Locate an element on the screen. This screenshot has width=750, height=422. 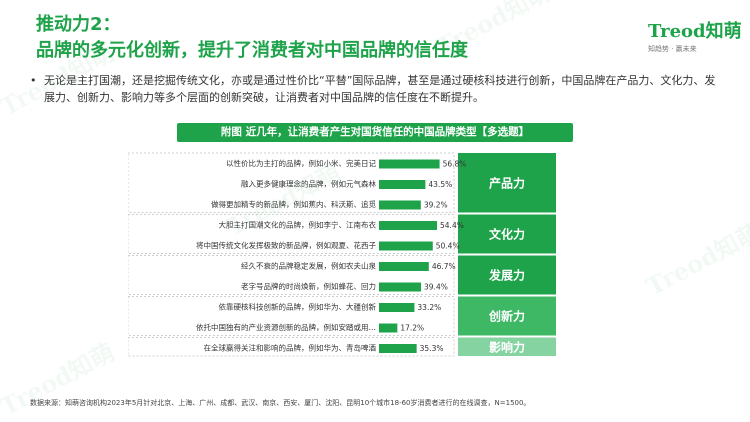
value-label: 39.2% is located at coordinates (436, 205).